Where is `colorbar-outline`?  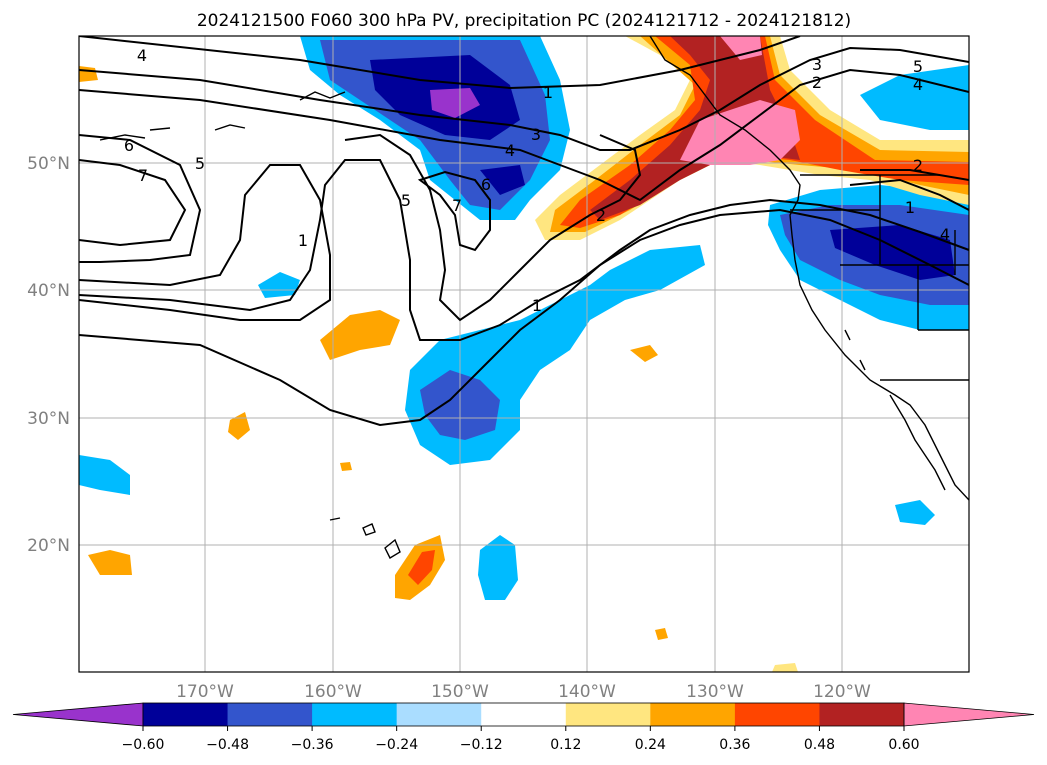
colorbar-outline is located at coordinates (523, 714).